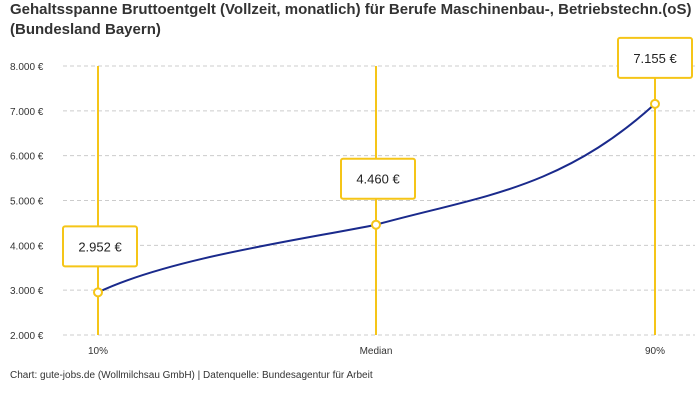 The image size is (700, 400). Describe the element at coordinates (655, 351) in the screenshot. I see `x-tick-label: 90%` at that location.